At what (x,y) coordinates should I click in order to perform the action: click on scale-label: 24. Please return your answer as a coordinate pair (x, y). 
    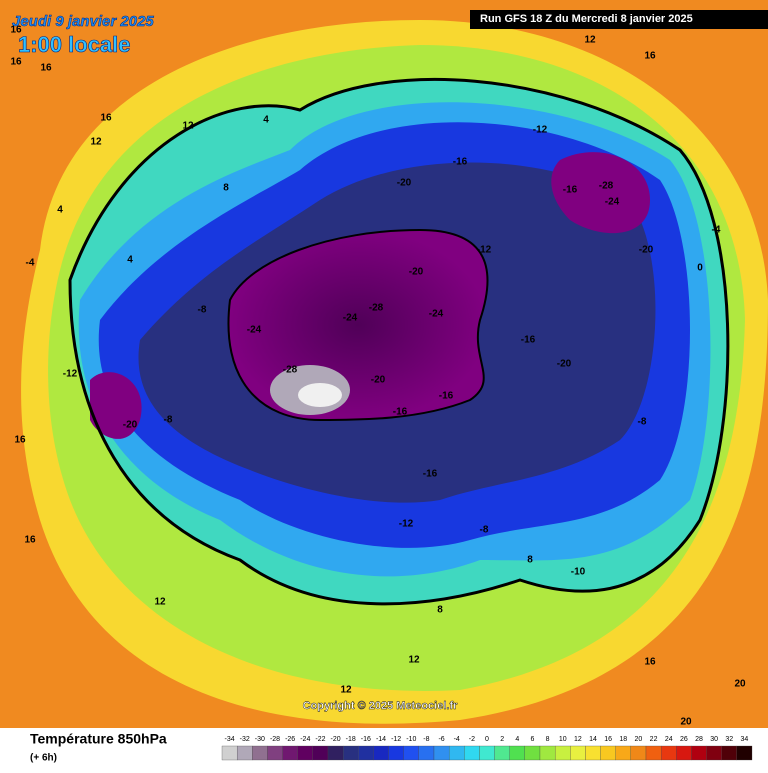
    Looking at the image, I should click on (669, 739).